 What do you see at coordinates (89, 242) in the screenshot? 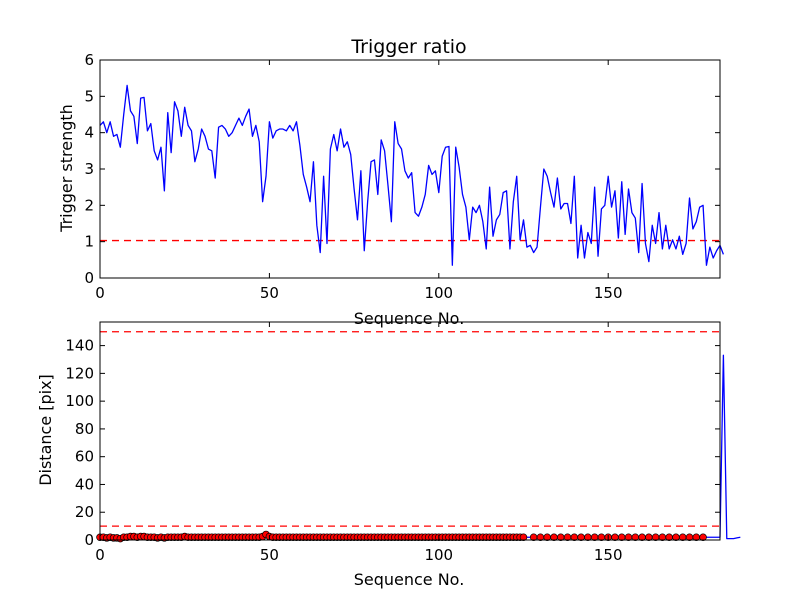
I see `y-tick-label: 1` at bounding box center [89, 242].